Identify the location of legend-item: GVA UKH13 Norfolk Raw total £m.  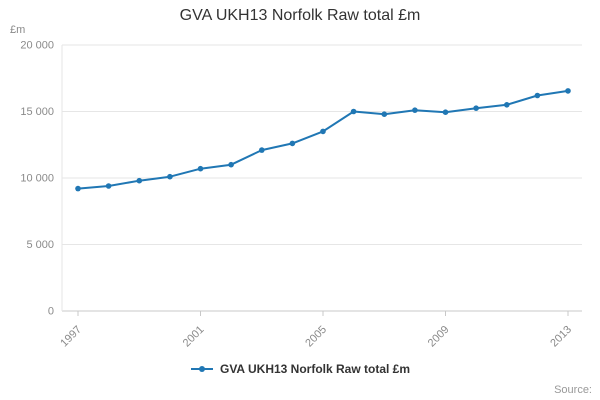
(300, 369).